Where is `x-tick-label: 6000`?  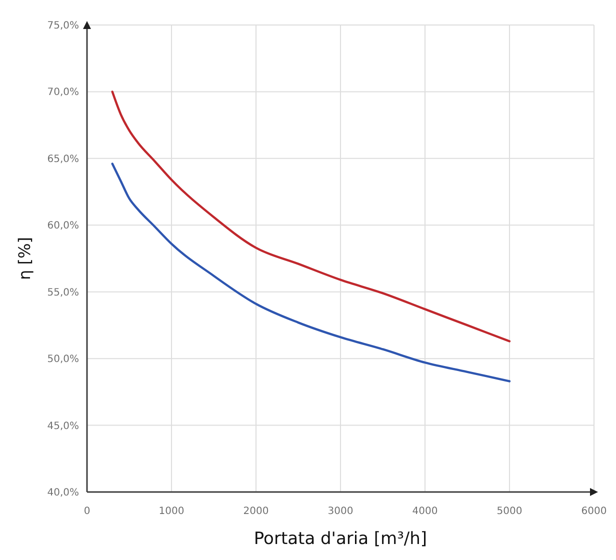 x-tick-label: 6000 is located at coordinates (594, 511).